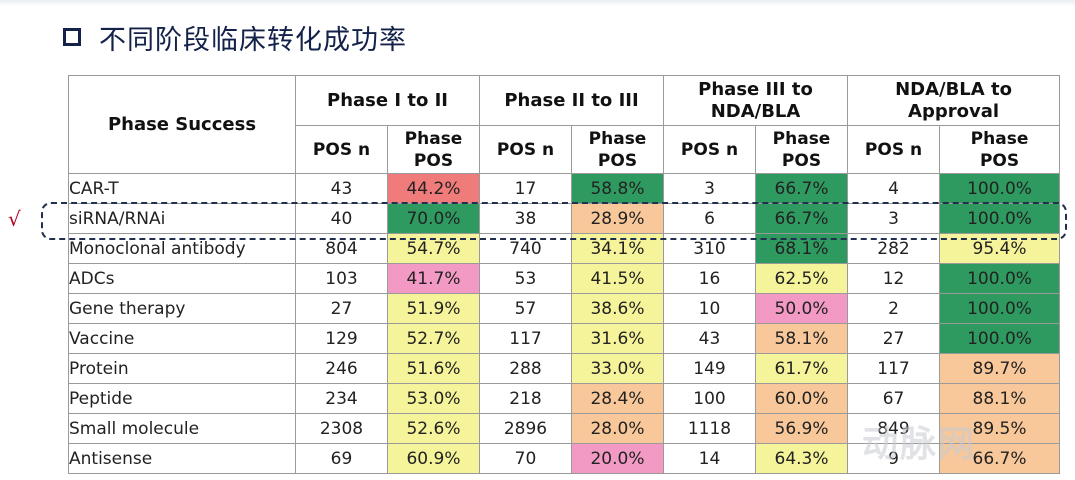 Image resolution: width=1075 pixels, height=480 pixels. I want to click on title-text: 不同阶段临床转化成功率, so click(253, 40).